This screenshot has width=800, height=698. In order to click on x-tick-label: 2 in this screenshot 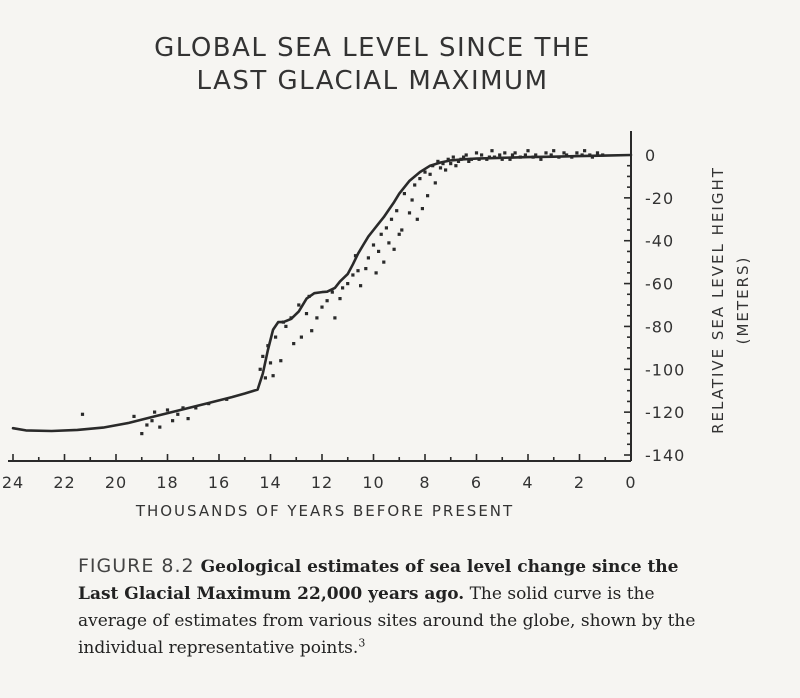, I will do `click(579, 482)`.